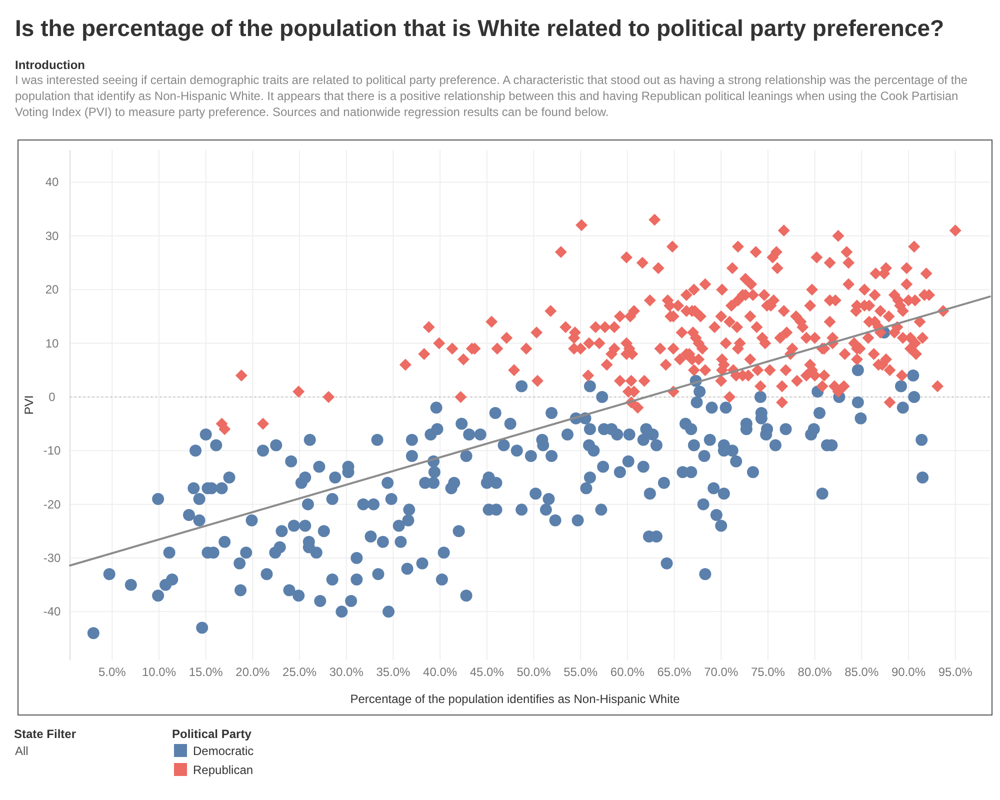 The width and height of the screenshot is (1000, 800). What do you see at coordinates (479, 28) in the screenshot?
I see `chart-title: Is the percentage of the population that is White related to political party preference?` at bounding box center [479, 28].